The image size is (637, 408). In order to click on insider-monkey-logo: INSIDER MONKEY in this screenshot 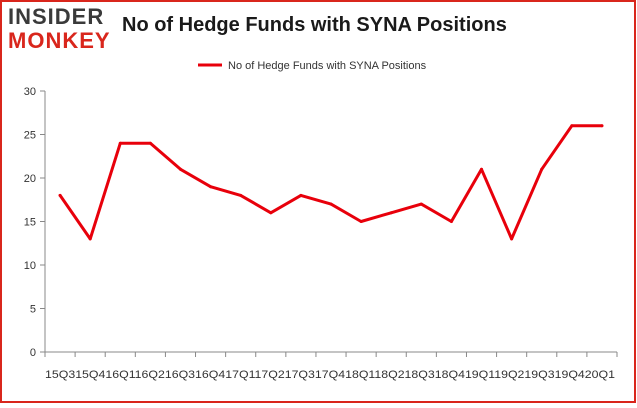, I will do `click(64, 30)`.